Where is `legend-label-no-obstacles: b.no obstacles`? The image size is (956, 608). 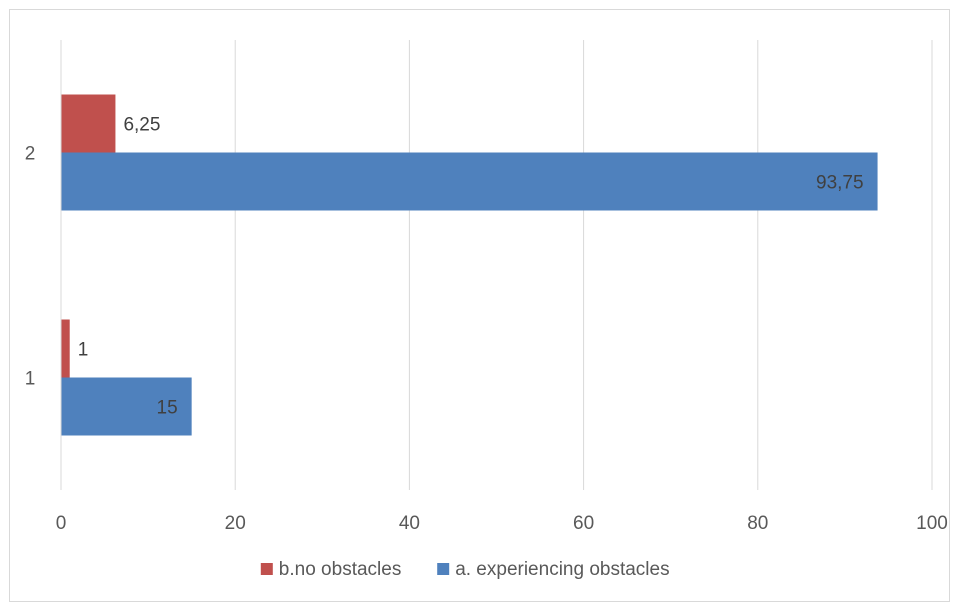 legend-label-no-obstacles: b.no obstacles is located at coordinates (340, 569).